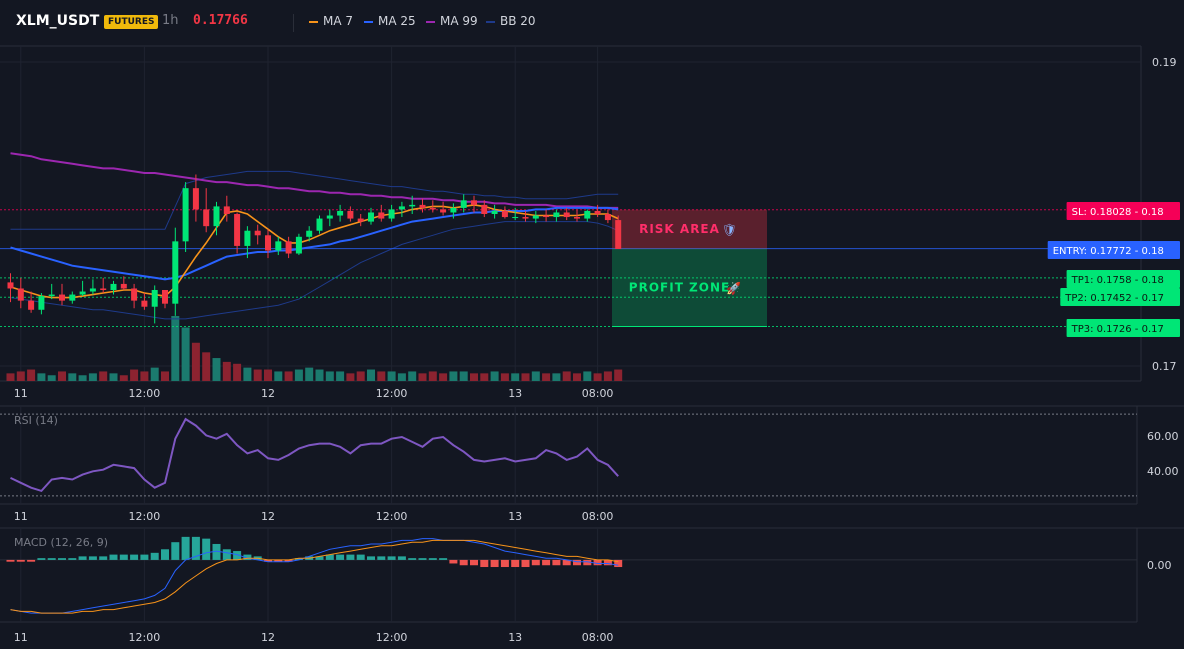  Describe the element at coordinates (1163, 471) in the screenshot. I see `rsi-axis-label: 40.00` at that location.